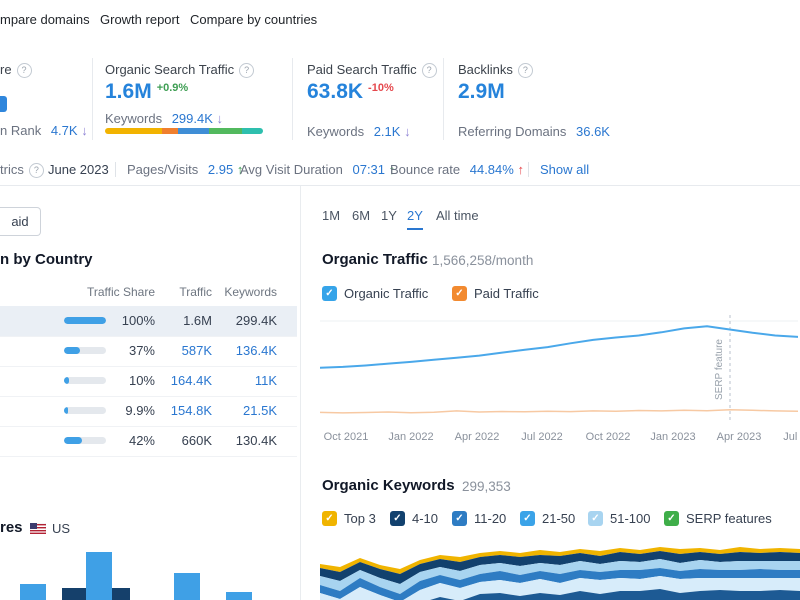 The height and width of the screenshot is (600, 800). Describe the element at coordinates (256, 350) in the screenshot. I see `keywords-value-link: 136.4K` at that location.